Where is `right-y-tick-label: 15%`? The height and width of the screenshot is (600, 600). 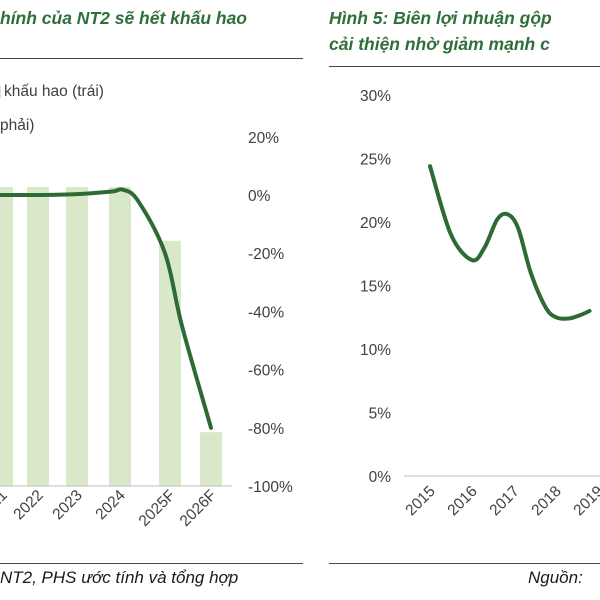
right-y-tick-label: 15% is located at coordinates (375, 287).